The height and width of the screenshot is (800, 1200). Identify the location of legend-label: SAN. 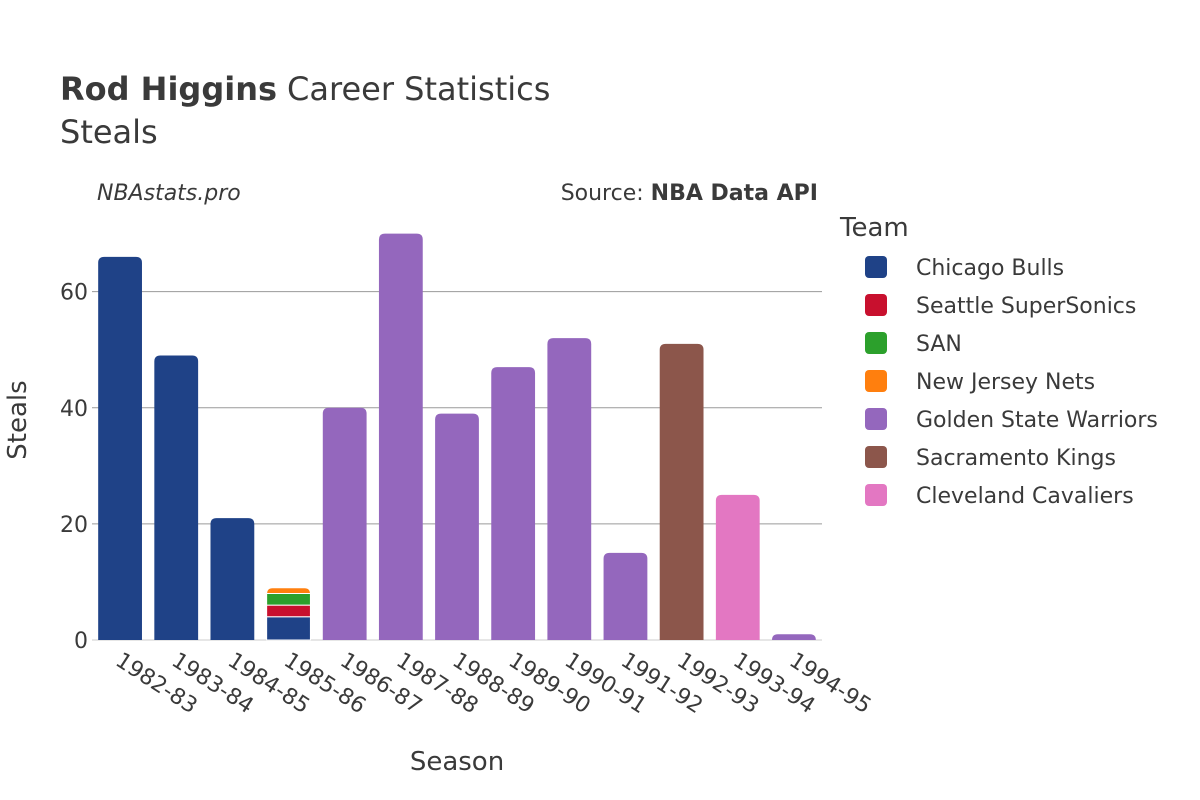
(939, 344).